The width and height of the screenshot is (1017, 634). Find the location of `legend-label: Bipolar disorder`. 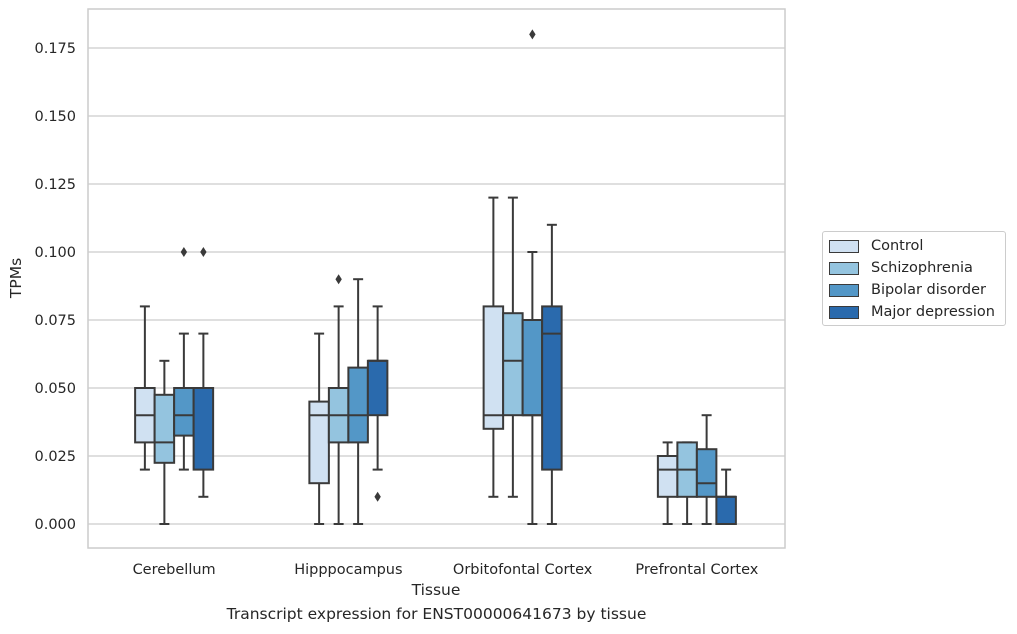

legend-label: Bipolar disorder is located at coordinates (928, 290).